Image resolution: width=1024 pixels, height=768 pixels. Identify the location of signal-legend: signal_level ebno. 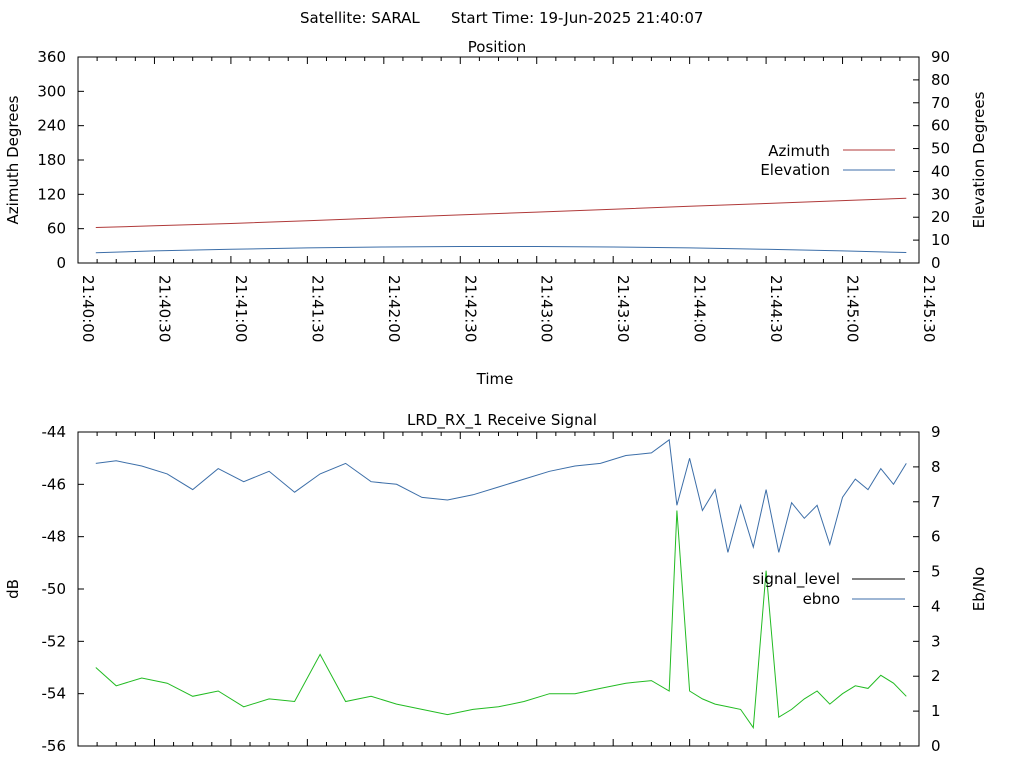
(828, 589).